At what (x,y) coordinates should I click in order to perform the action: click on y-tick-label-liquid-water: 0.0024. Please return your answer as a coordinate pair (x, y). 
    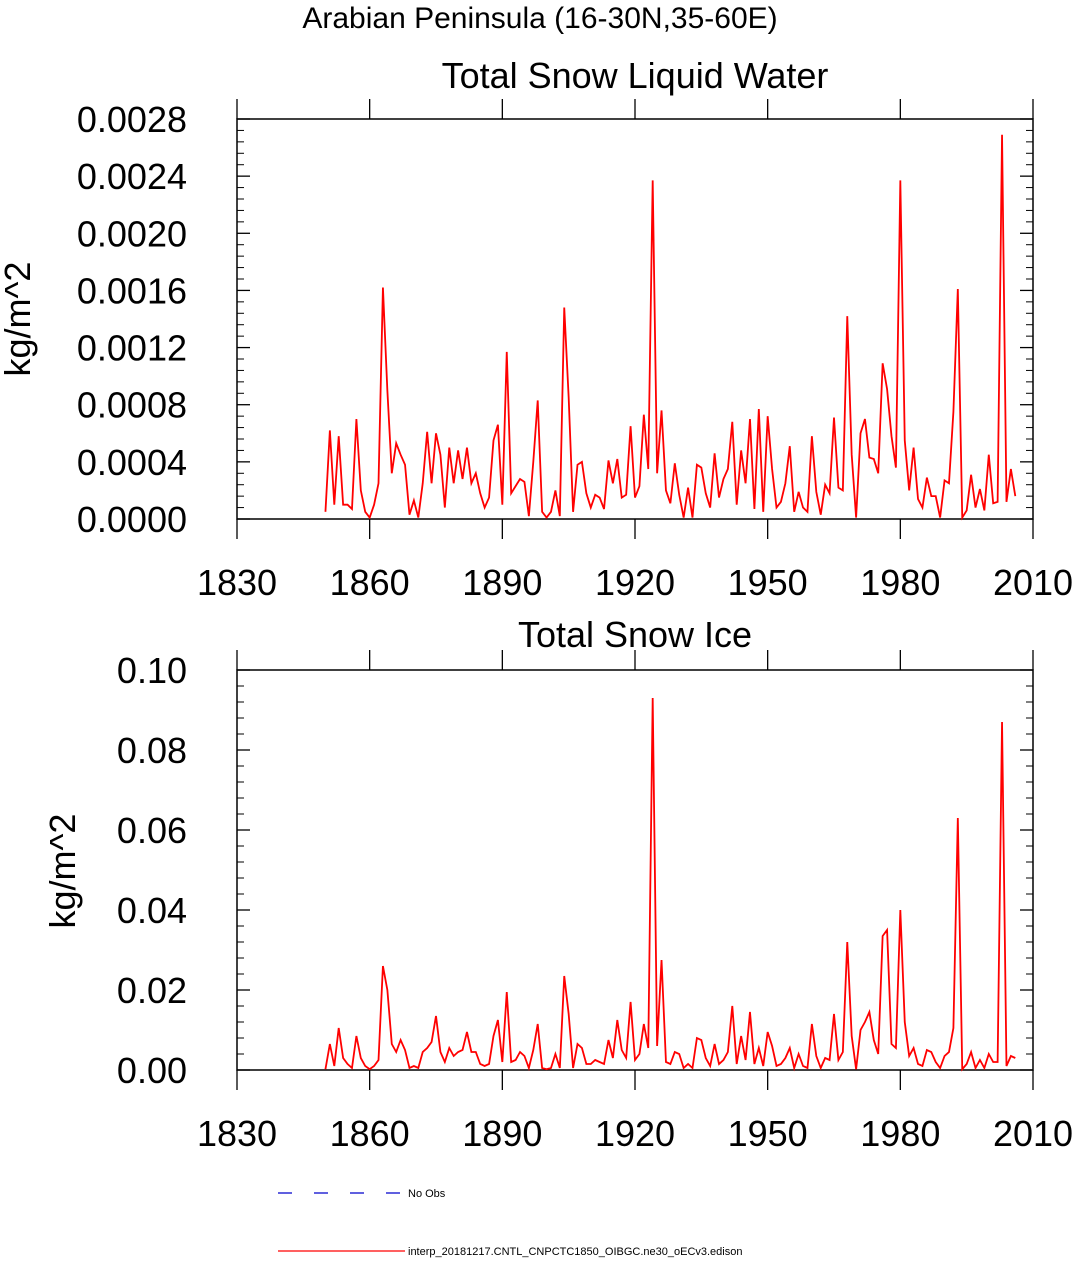
    Looking at the image, I should click on (132, 176).